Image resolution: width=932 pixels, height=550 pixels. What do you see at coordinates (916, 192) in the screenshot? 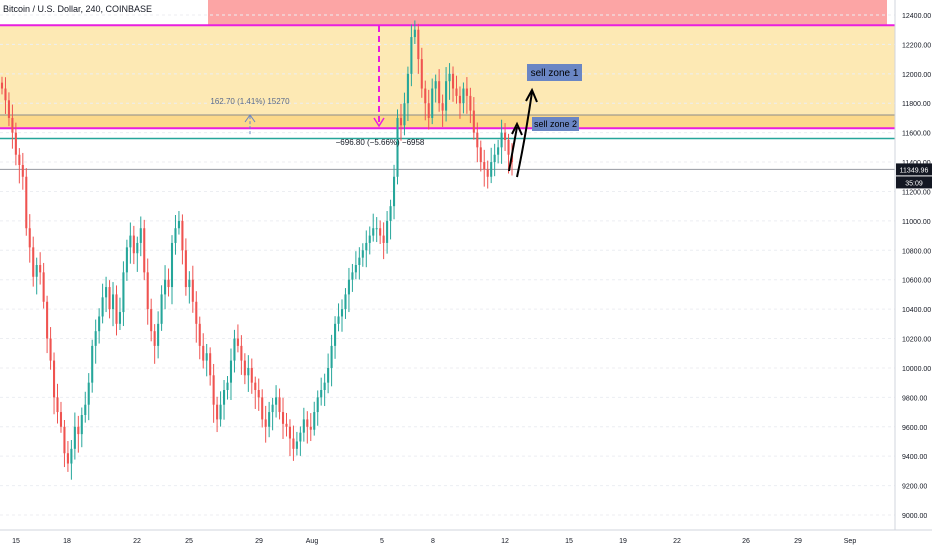
I see `price-tick-label: 11200.00` at bounding box center [916, 192].